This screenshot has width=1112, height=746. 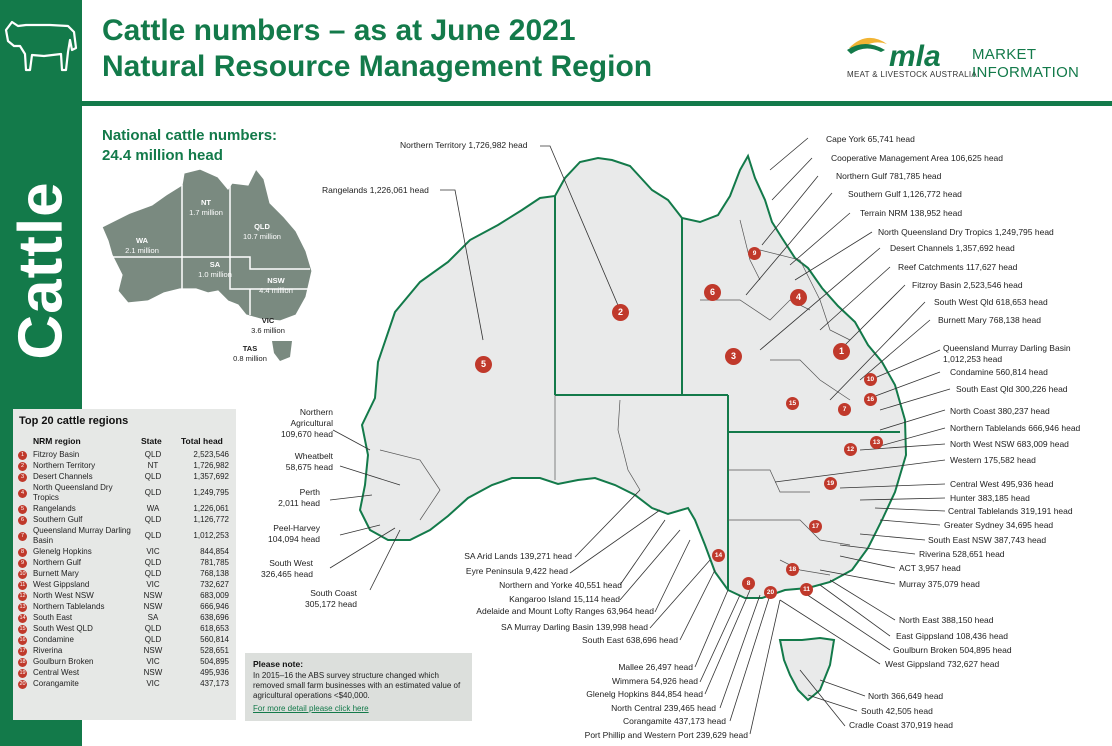 I want to click on region-name: North West NSW, so click(x=63, y=595).